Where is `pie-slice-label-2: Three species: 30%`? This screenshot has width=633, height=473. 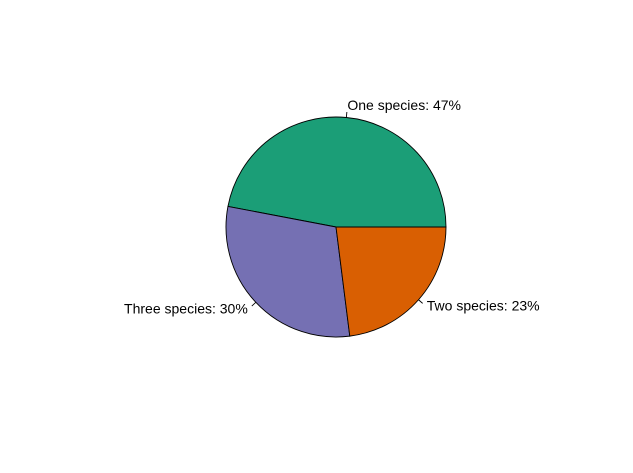 pie-slice-label-2: Three species: 30% is located at coordinates (186, 309).